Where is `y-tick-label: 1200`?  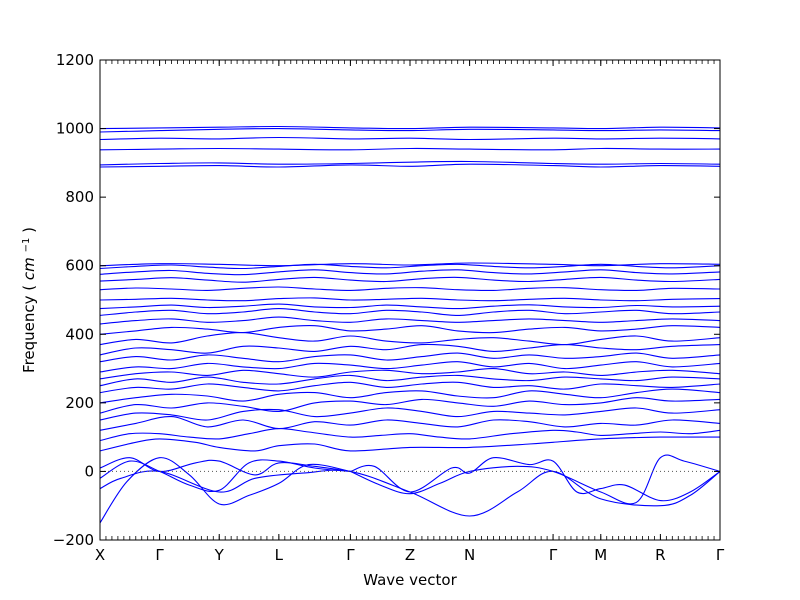
y-tick-label: 1200 is located at coordinates (75, 60).